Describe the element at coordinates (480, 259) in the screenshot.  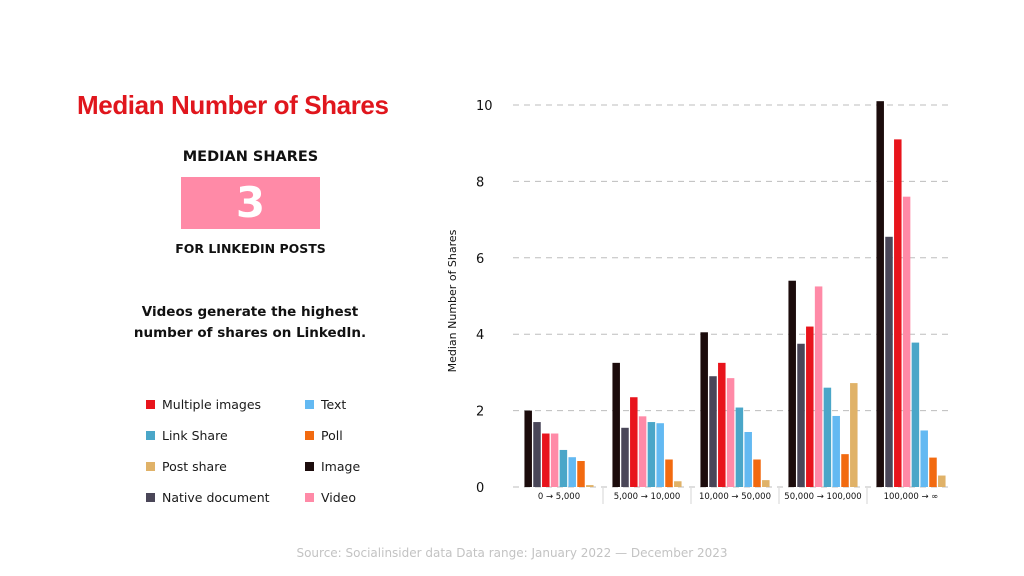
I see `y-tick-label: 6` at that location.